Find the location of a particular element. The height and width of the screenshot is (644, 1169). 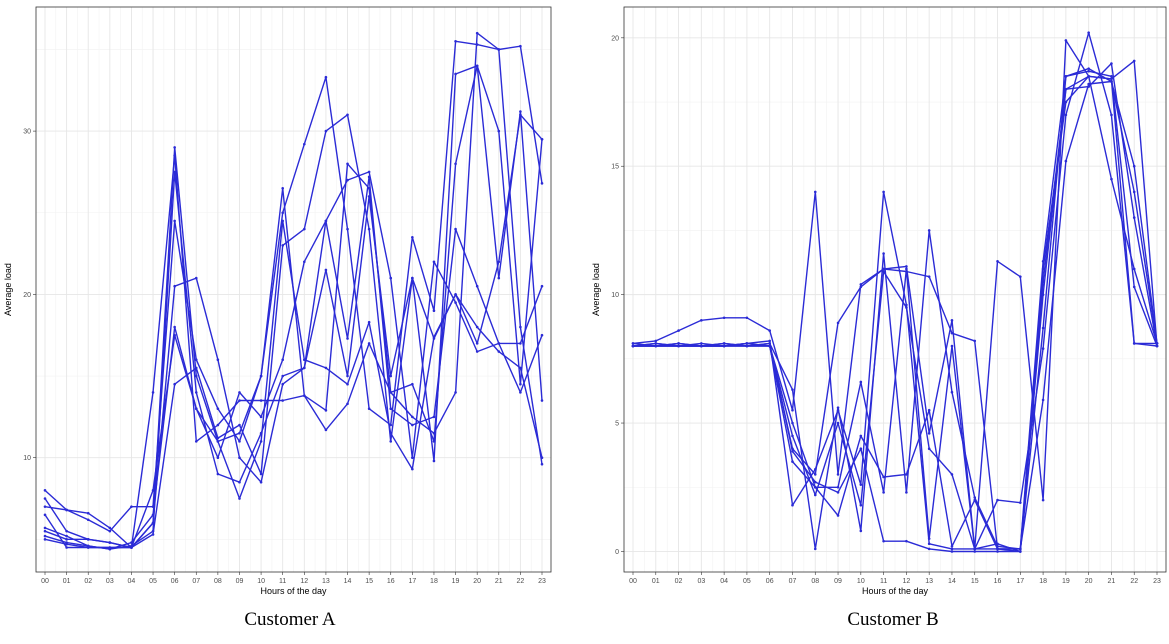

x-tick-label: 11 is located at coordinates (282, 581).